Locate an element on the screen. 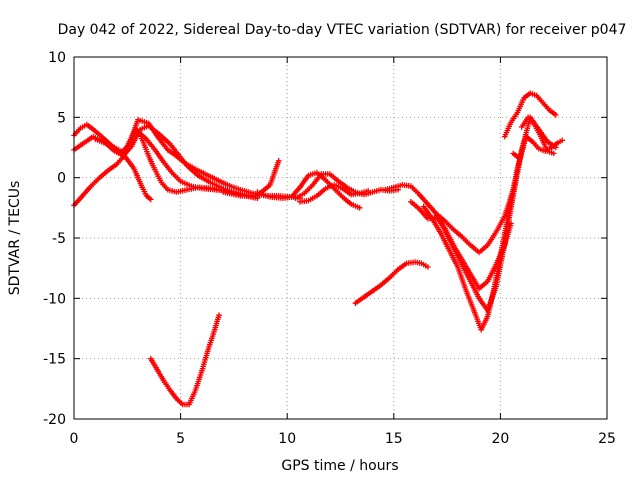  y-tick-label: -15 is located at coordinates (54, 360).